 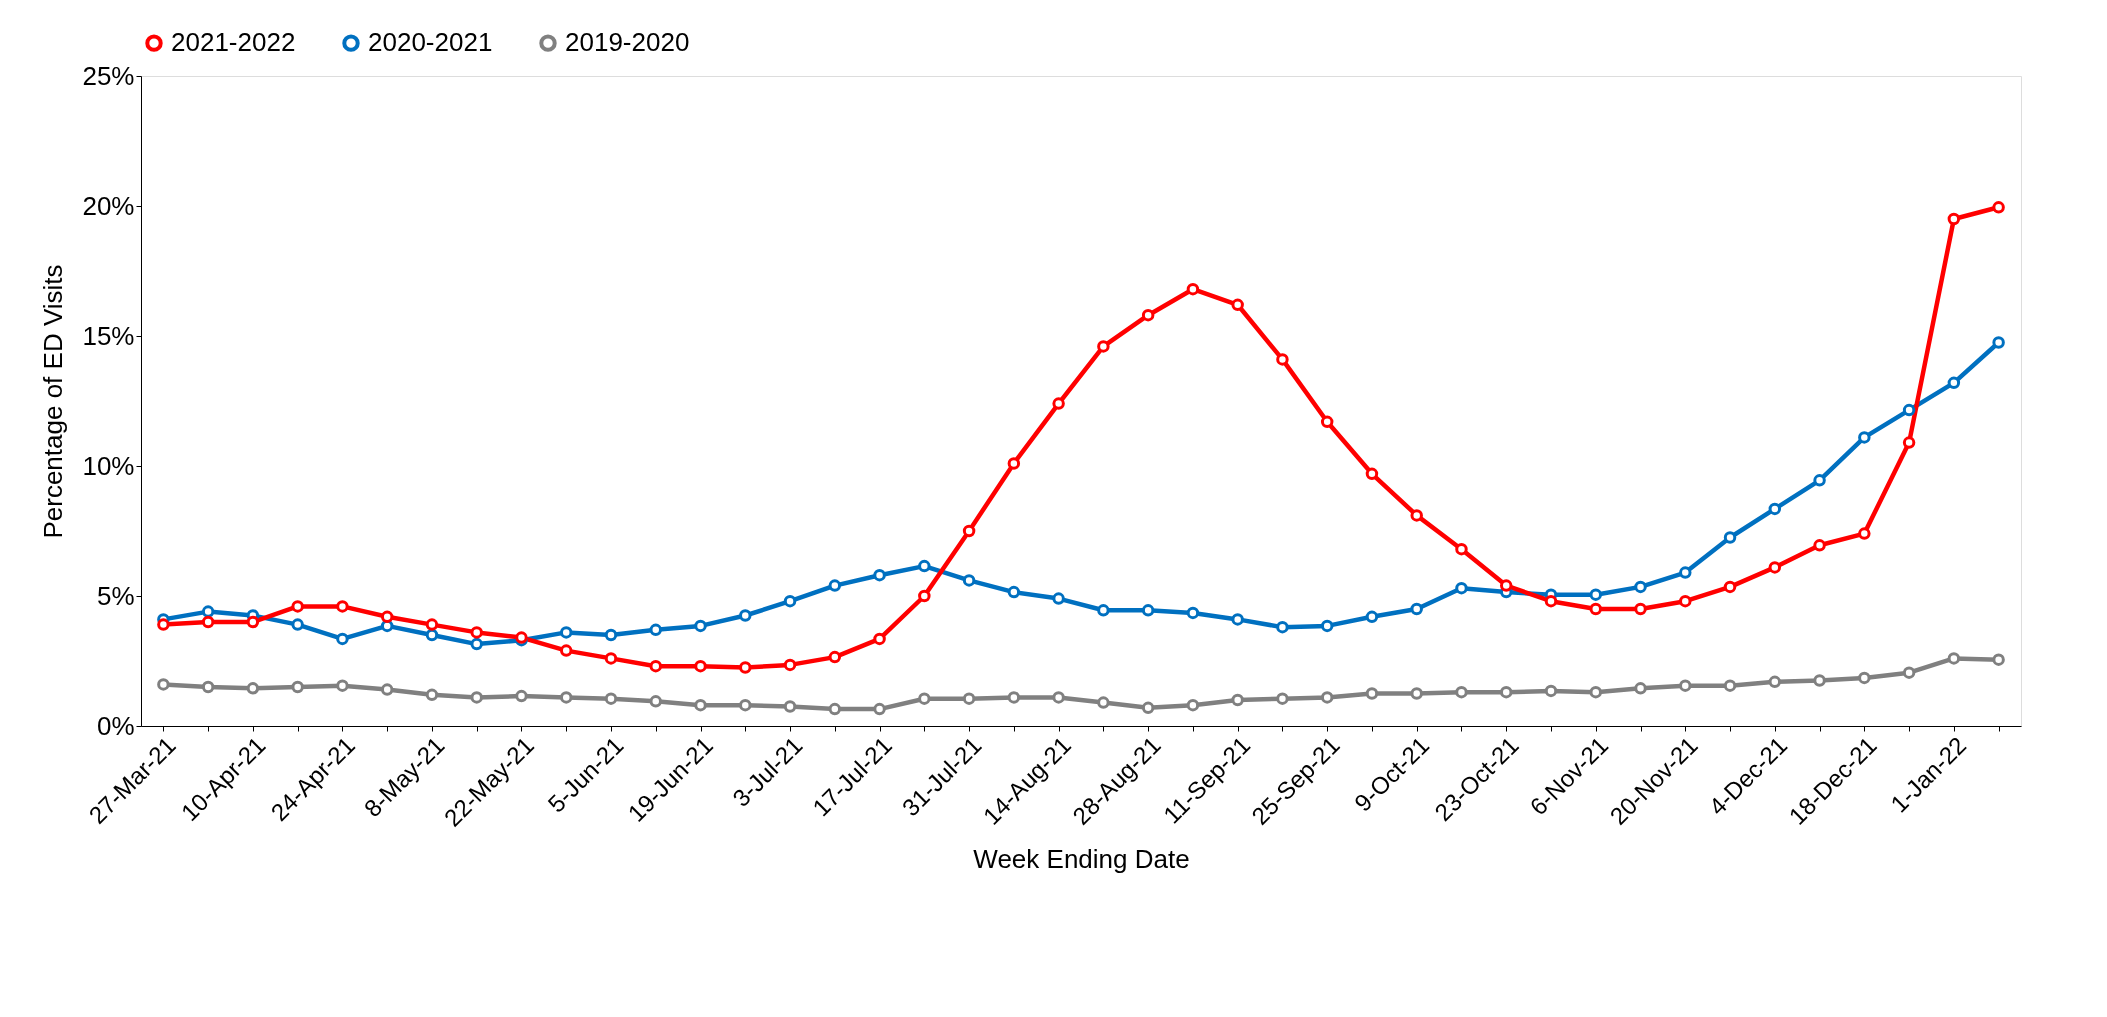 What do you see at coordinates (1081, 858) in the screenshot?
I see `x-axis-title: Week Ending Date` at bounding box center [1081, 858].